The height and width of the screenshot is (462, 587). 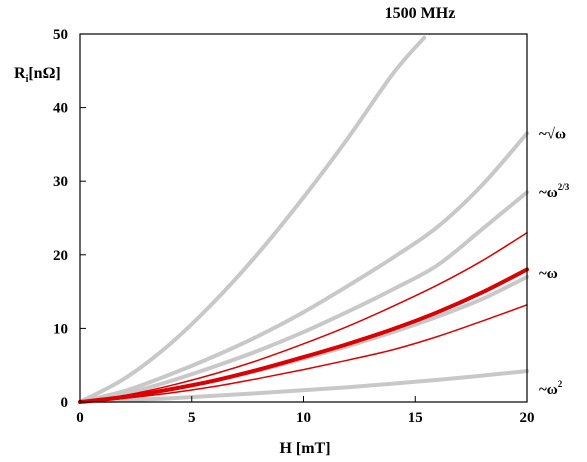 What do you see at coordinates (303, 418) in the screenshot?
I see `x-tick-label: 10` at bounding box center [303, 418].